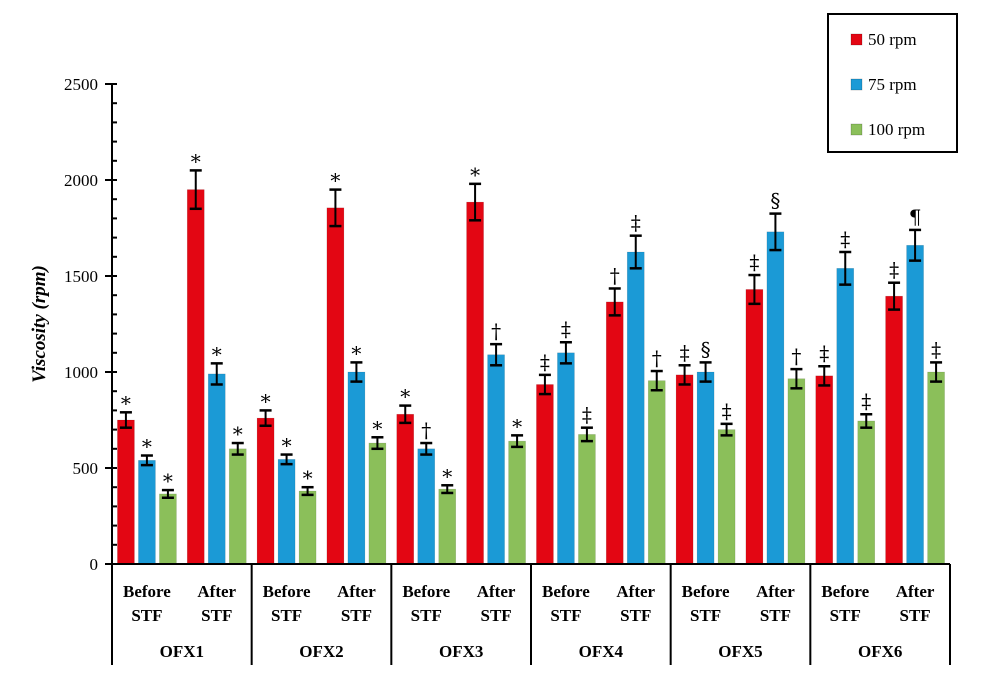 Image resolution: width=984 pixels, height=695 pixels. I want to click on significance-marker: ¶, so click(915, 217).